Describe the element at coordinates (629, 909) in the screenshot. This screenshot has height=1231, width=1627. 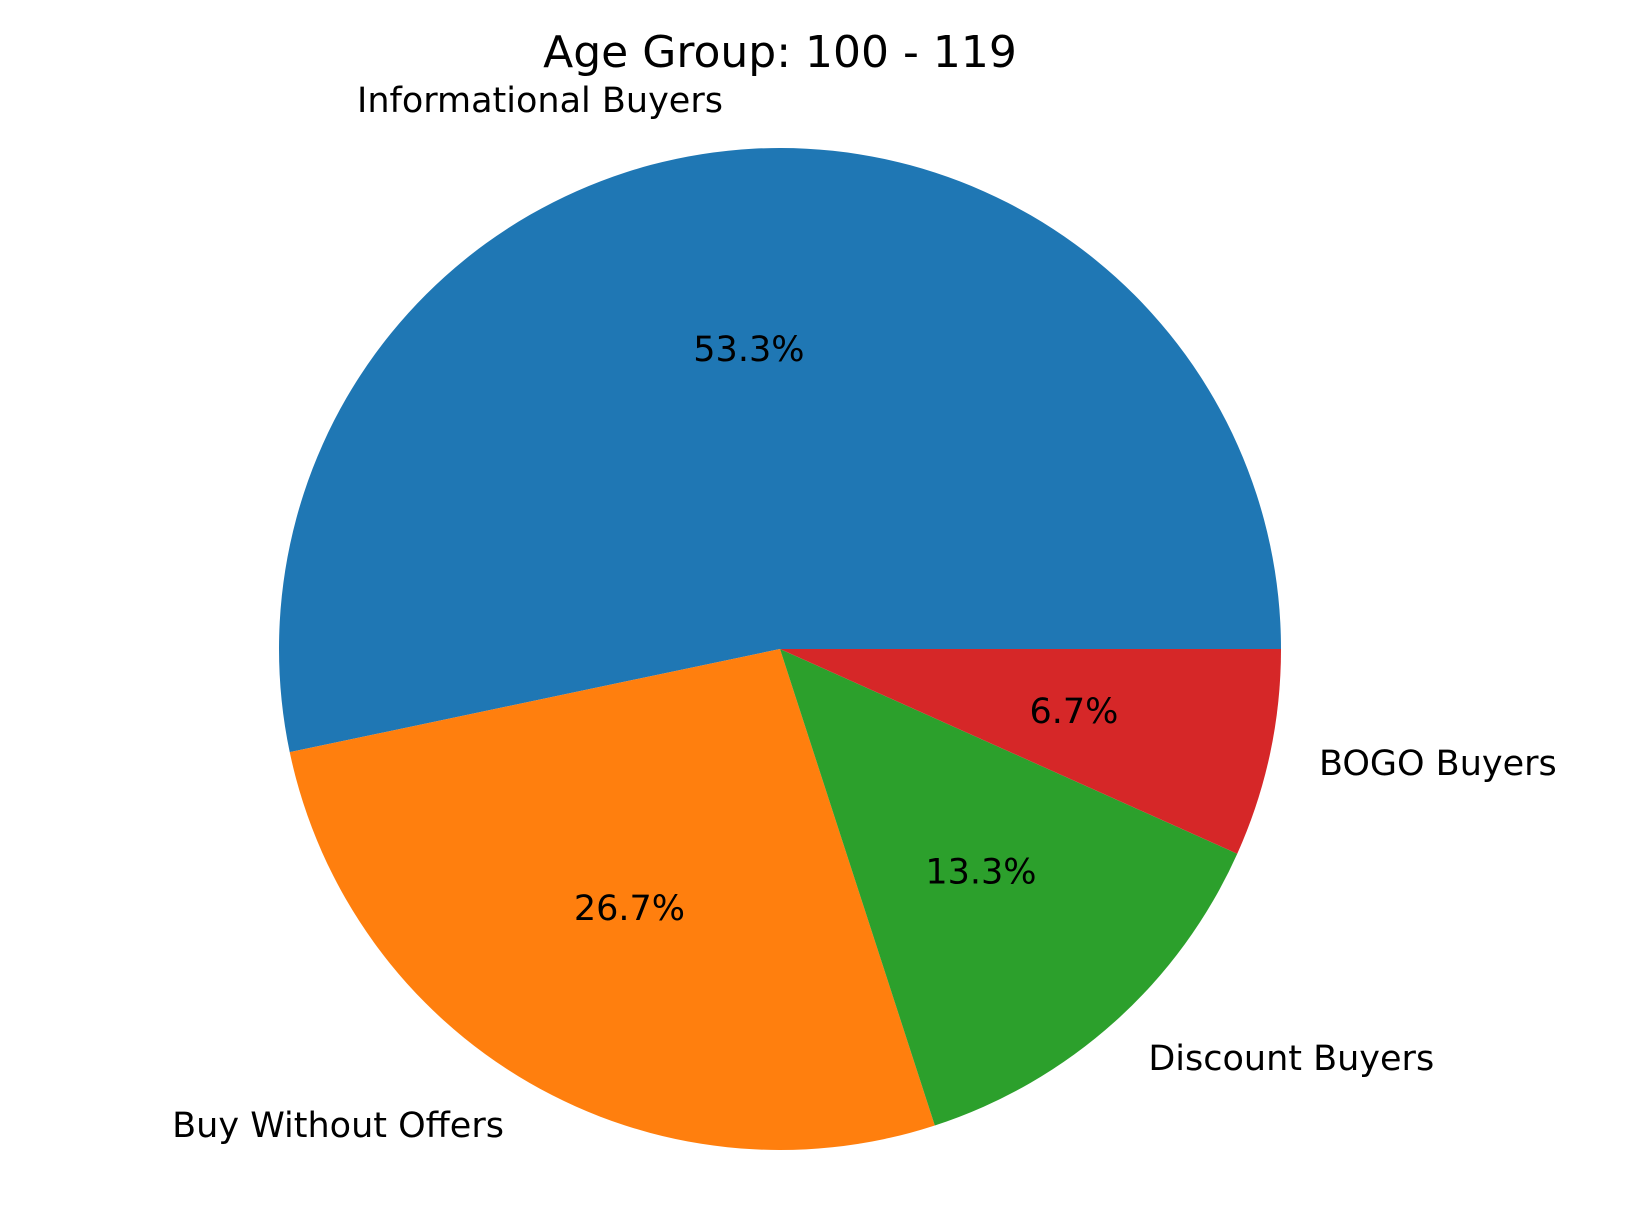
I see `pct-label-buy-without-offers: 26.7%` at that location.